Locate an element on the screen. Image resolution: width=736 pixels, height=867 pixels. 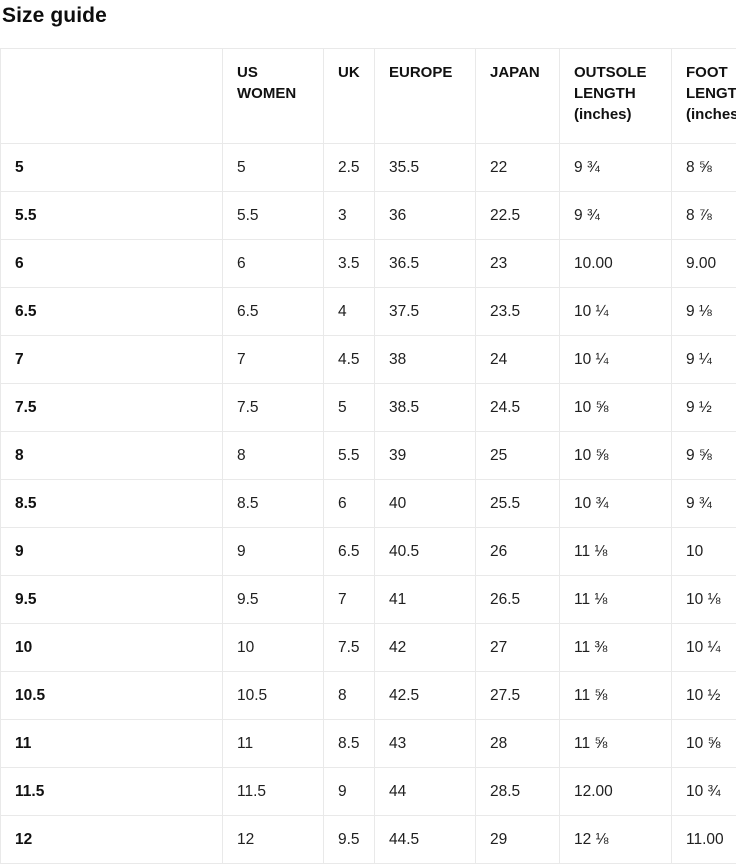
cell-size-label: 7 is located at coordinates (111, 359).